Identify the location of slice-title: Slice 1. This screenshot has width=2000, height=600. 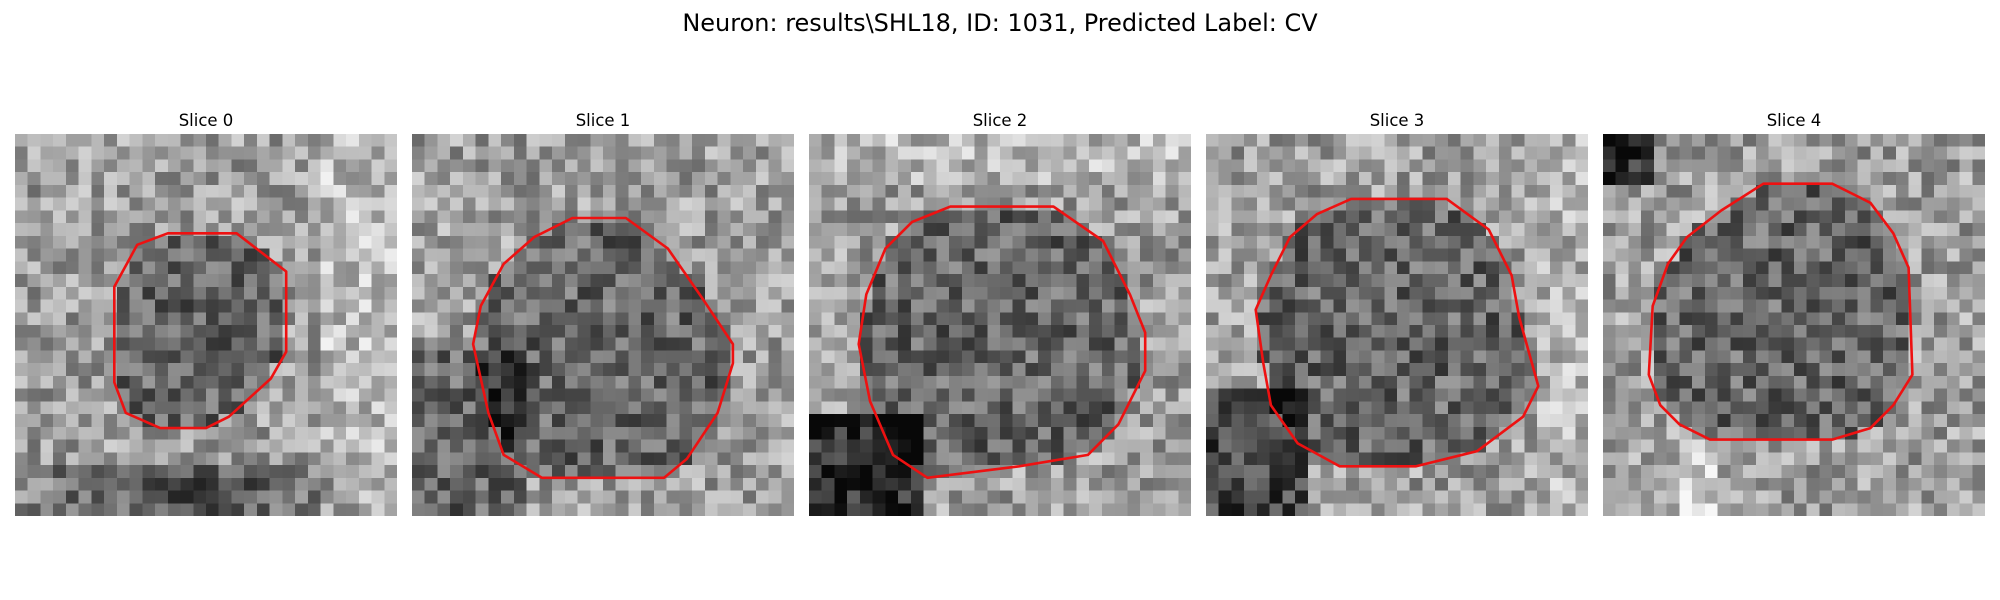
(603, 120).